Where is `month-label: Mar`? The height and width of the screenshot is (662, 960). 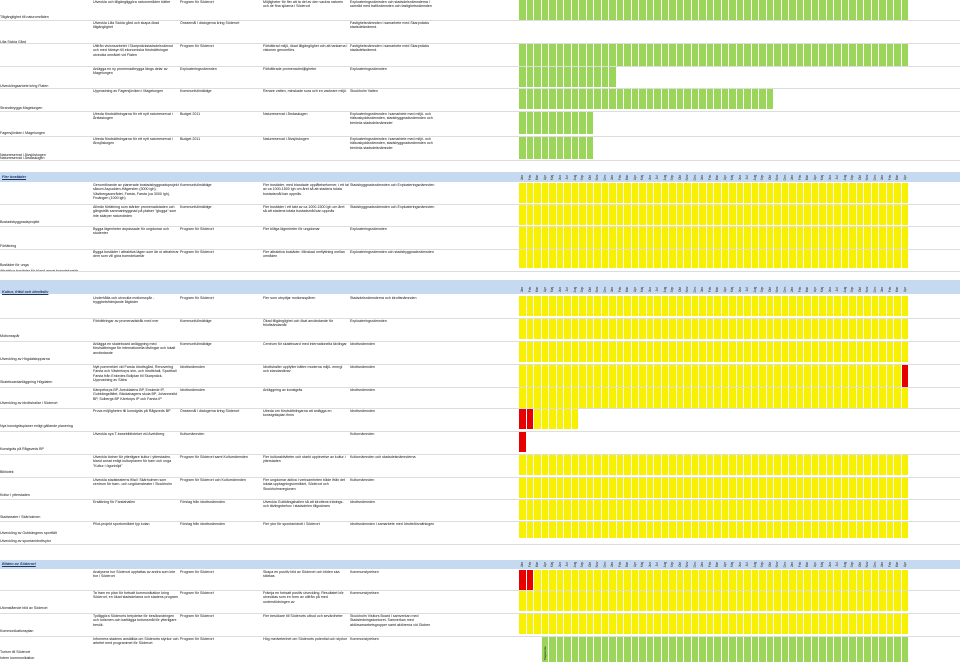 month-label: Mar is located at coordinates (627, 177).